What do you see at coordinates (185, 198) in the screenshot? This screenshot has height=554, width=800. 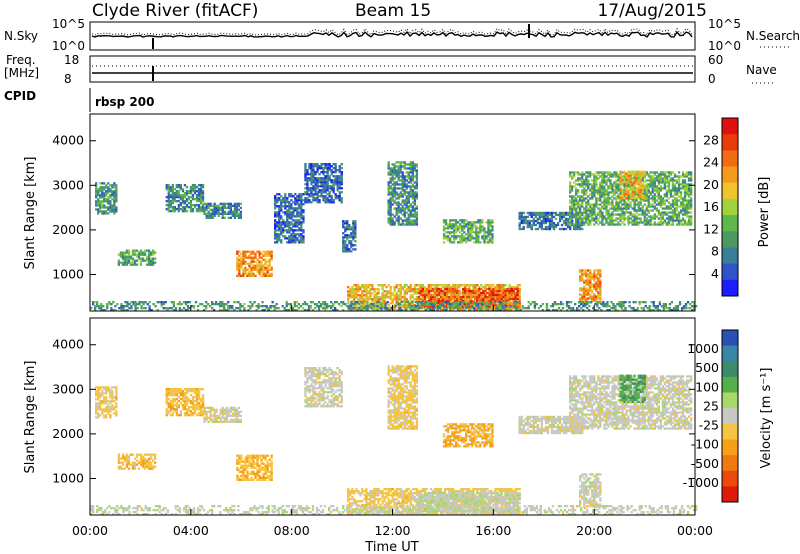 I see `heatmap-patch` at bounding box center [185, 198].